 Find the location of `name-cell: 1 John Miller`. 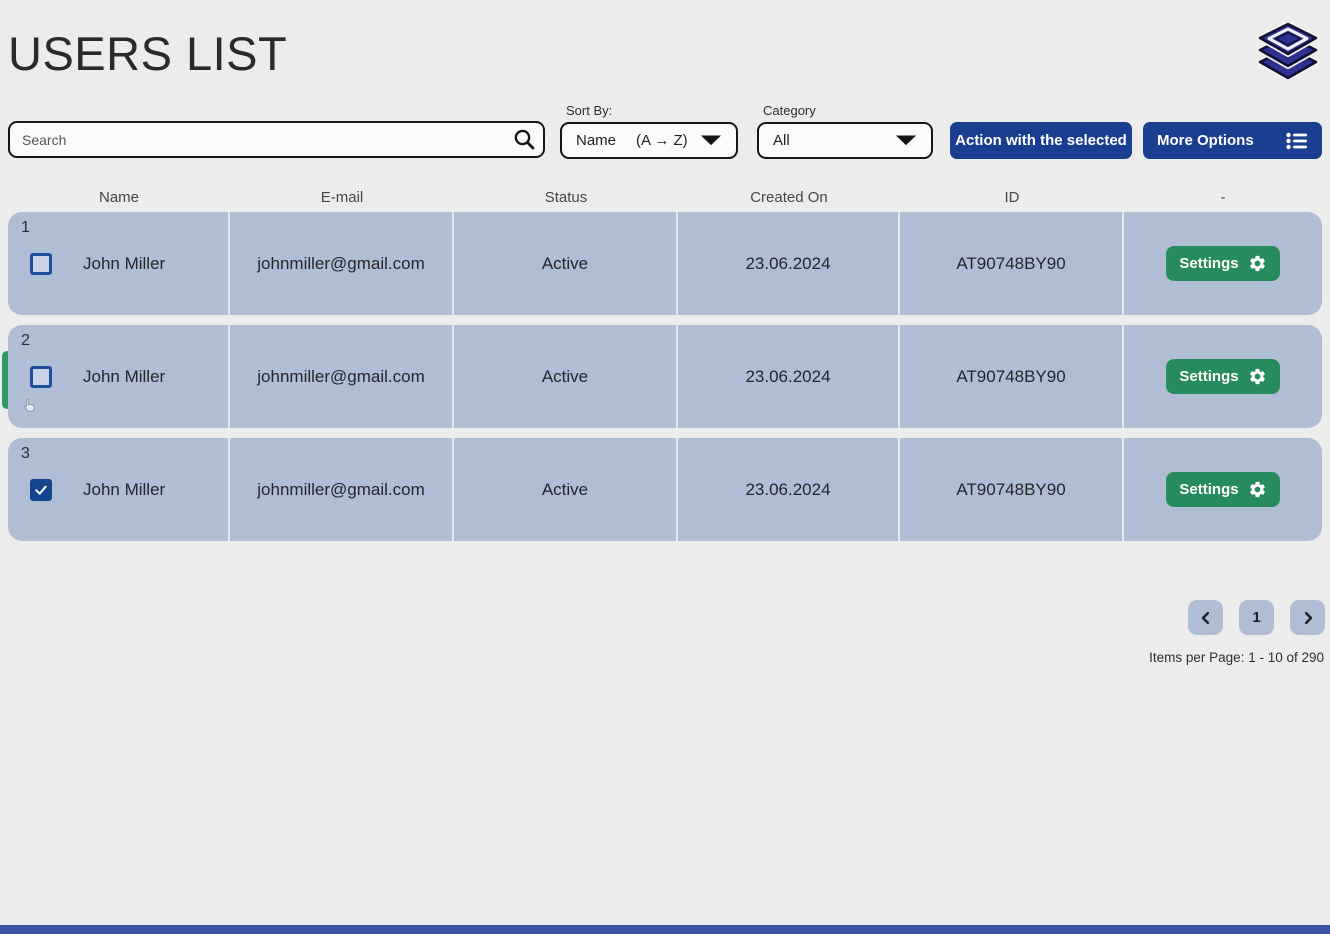

name-cell: 1 John Miller is located at coordinates (119, 263).